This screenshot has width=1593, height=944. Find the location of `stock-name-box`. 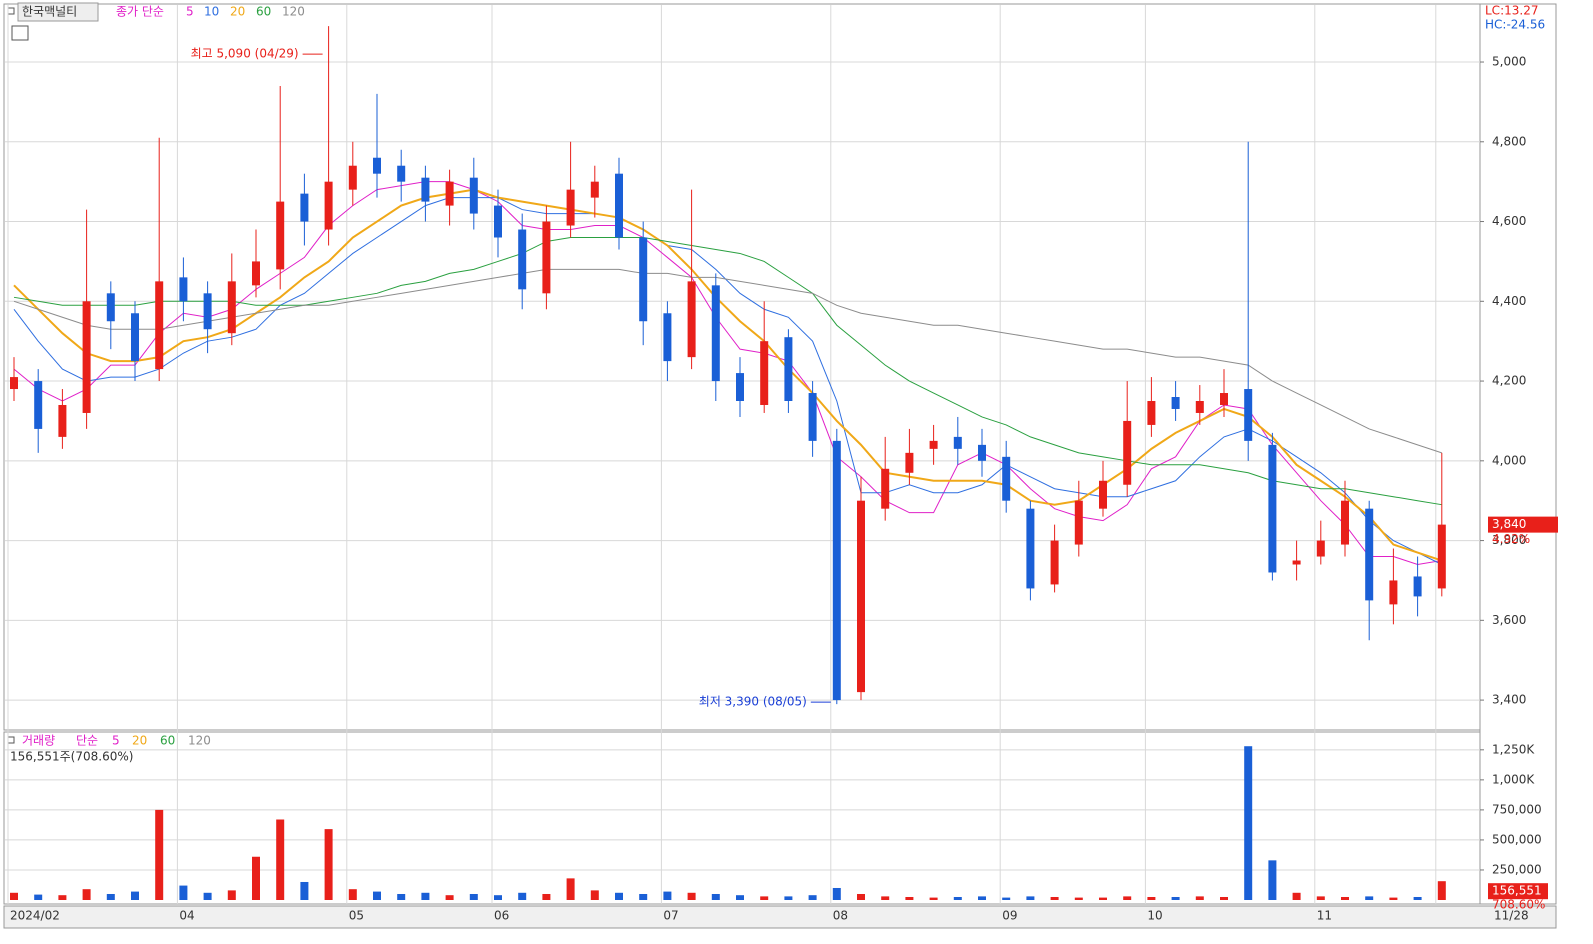

stock-name-box is located at coordinates (58, 12).